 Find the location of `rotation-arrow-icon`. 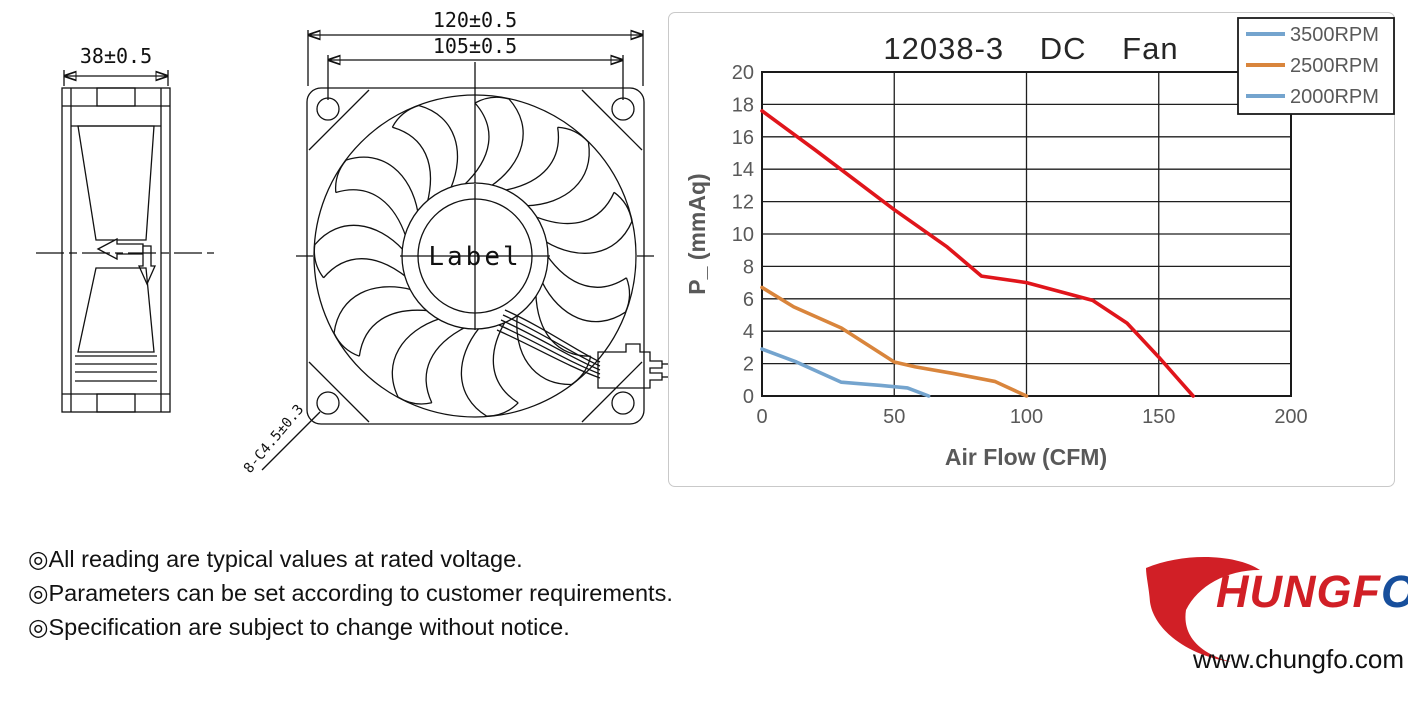

rotation-arrow-icon is located at coordinates (147, 265).